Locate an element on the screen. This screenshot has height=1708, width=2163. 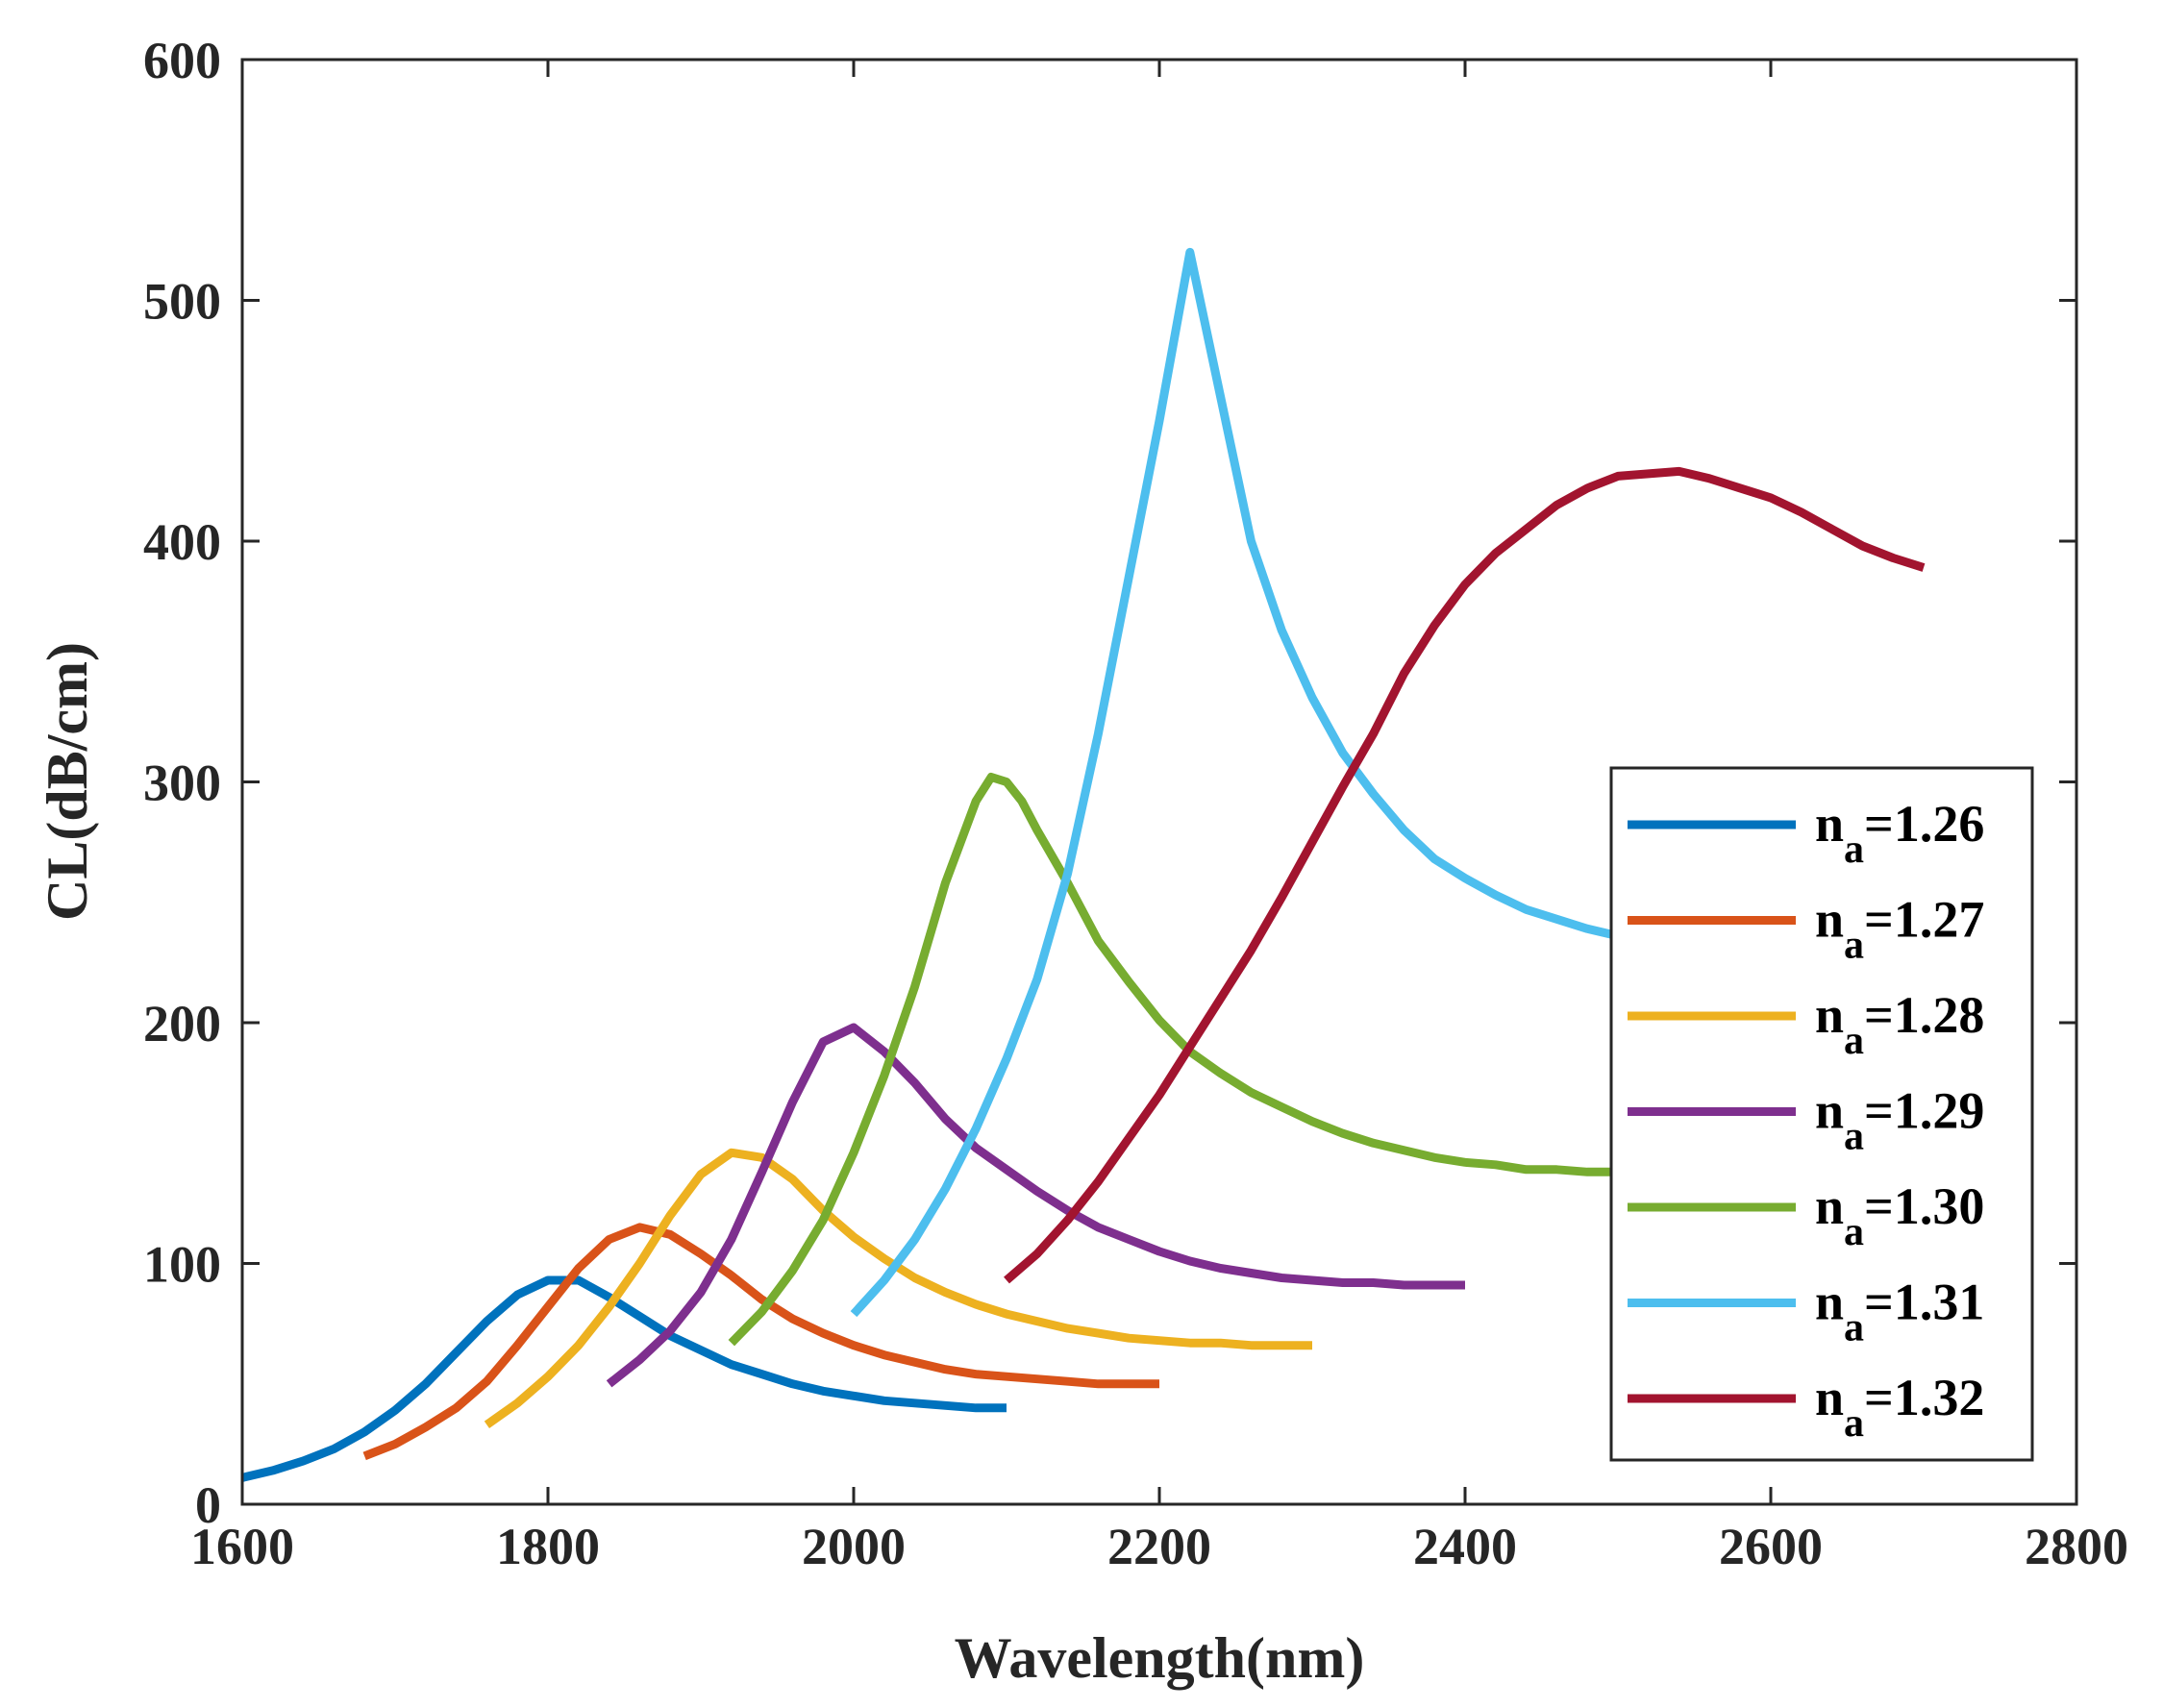
y-tick-label: 200 is located at coordinates (182, 1024).